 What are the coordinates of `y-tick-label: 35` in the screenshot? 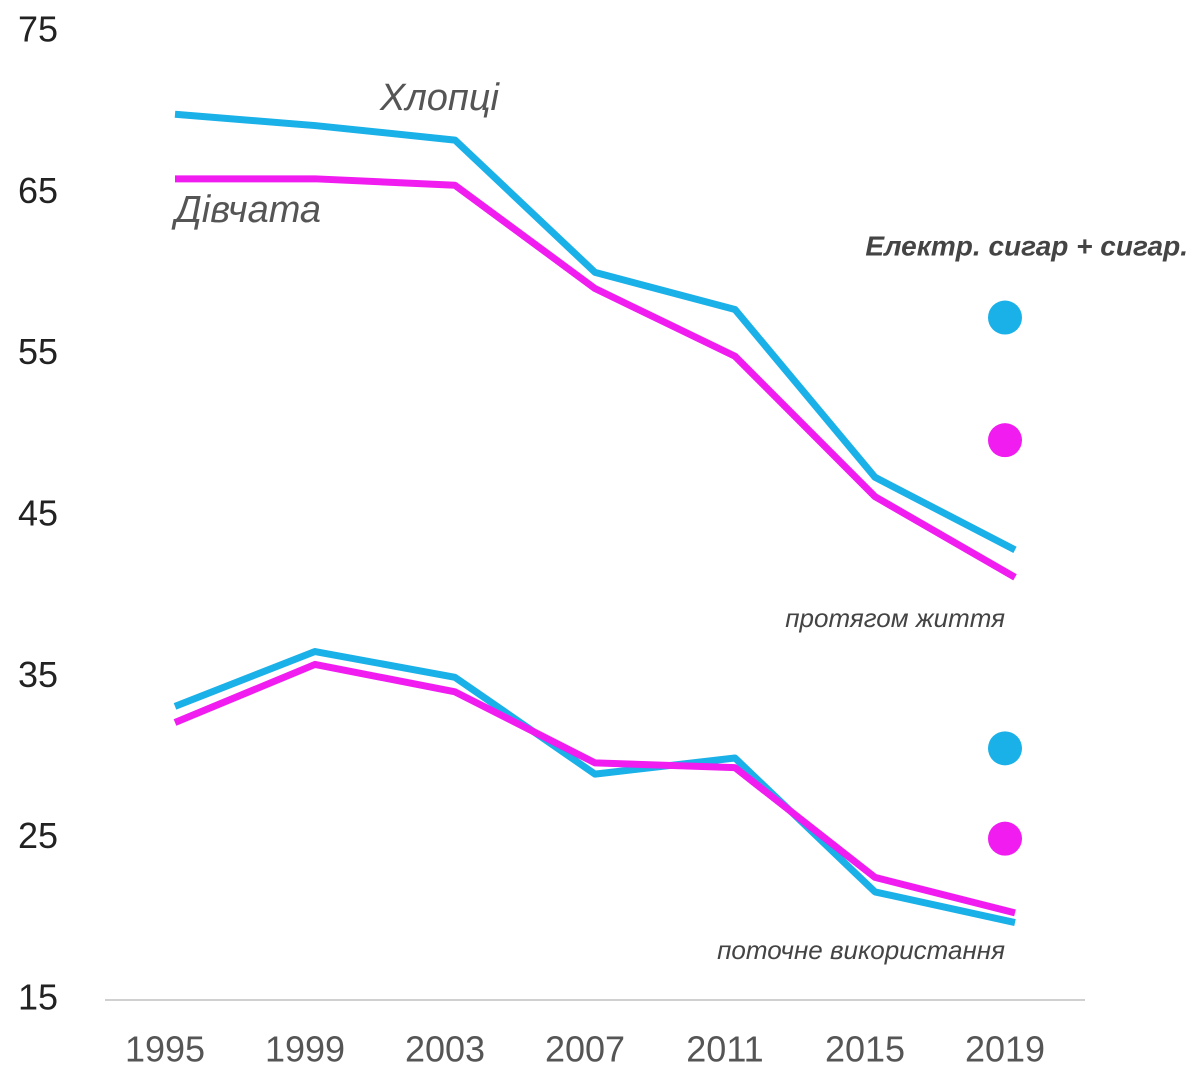 It's located at (38, 674).